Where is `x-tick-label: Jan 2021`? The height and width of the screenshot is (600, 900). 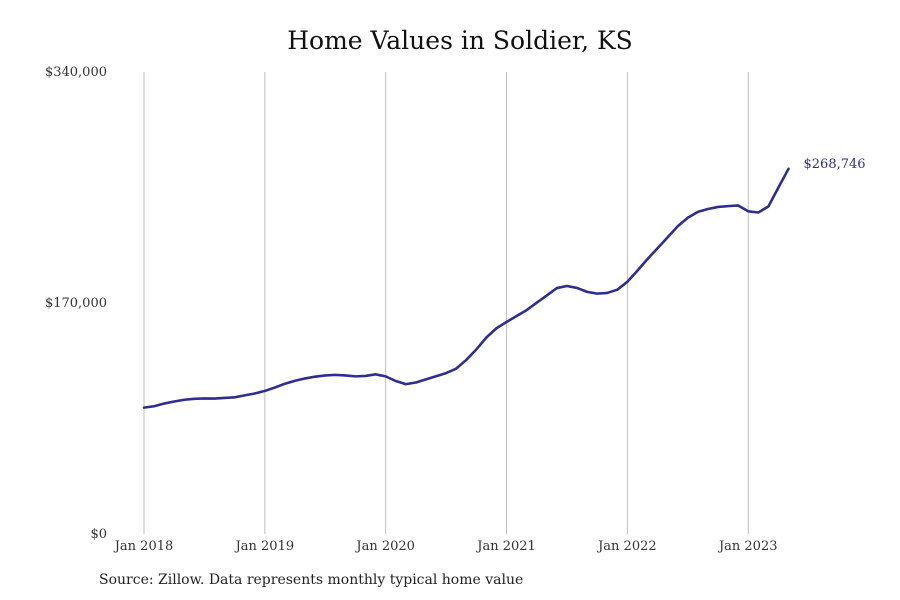
x-tick-label: Jan 2021 is located at coordinates (505, 546).